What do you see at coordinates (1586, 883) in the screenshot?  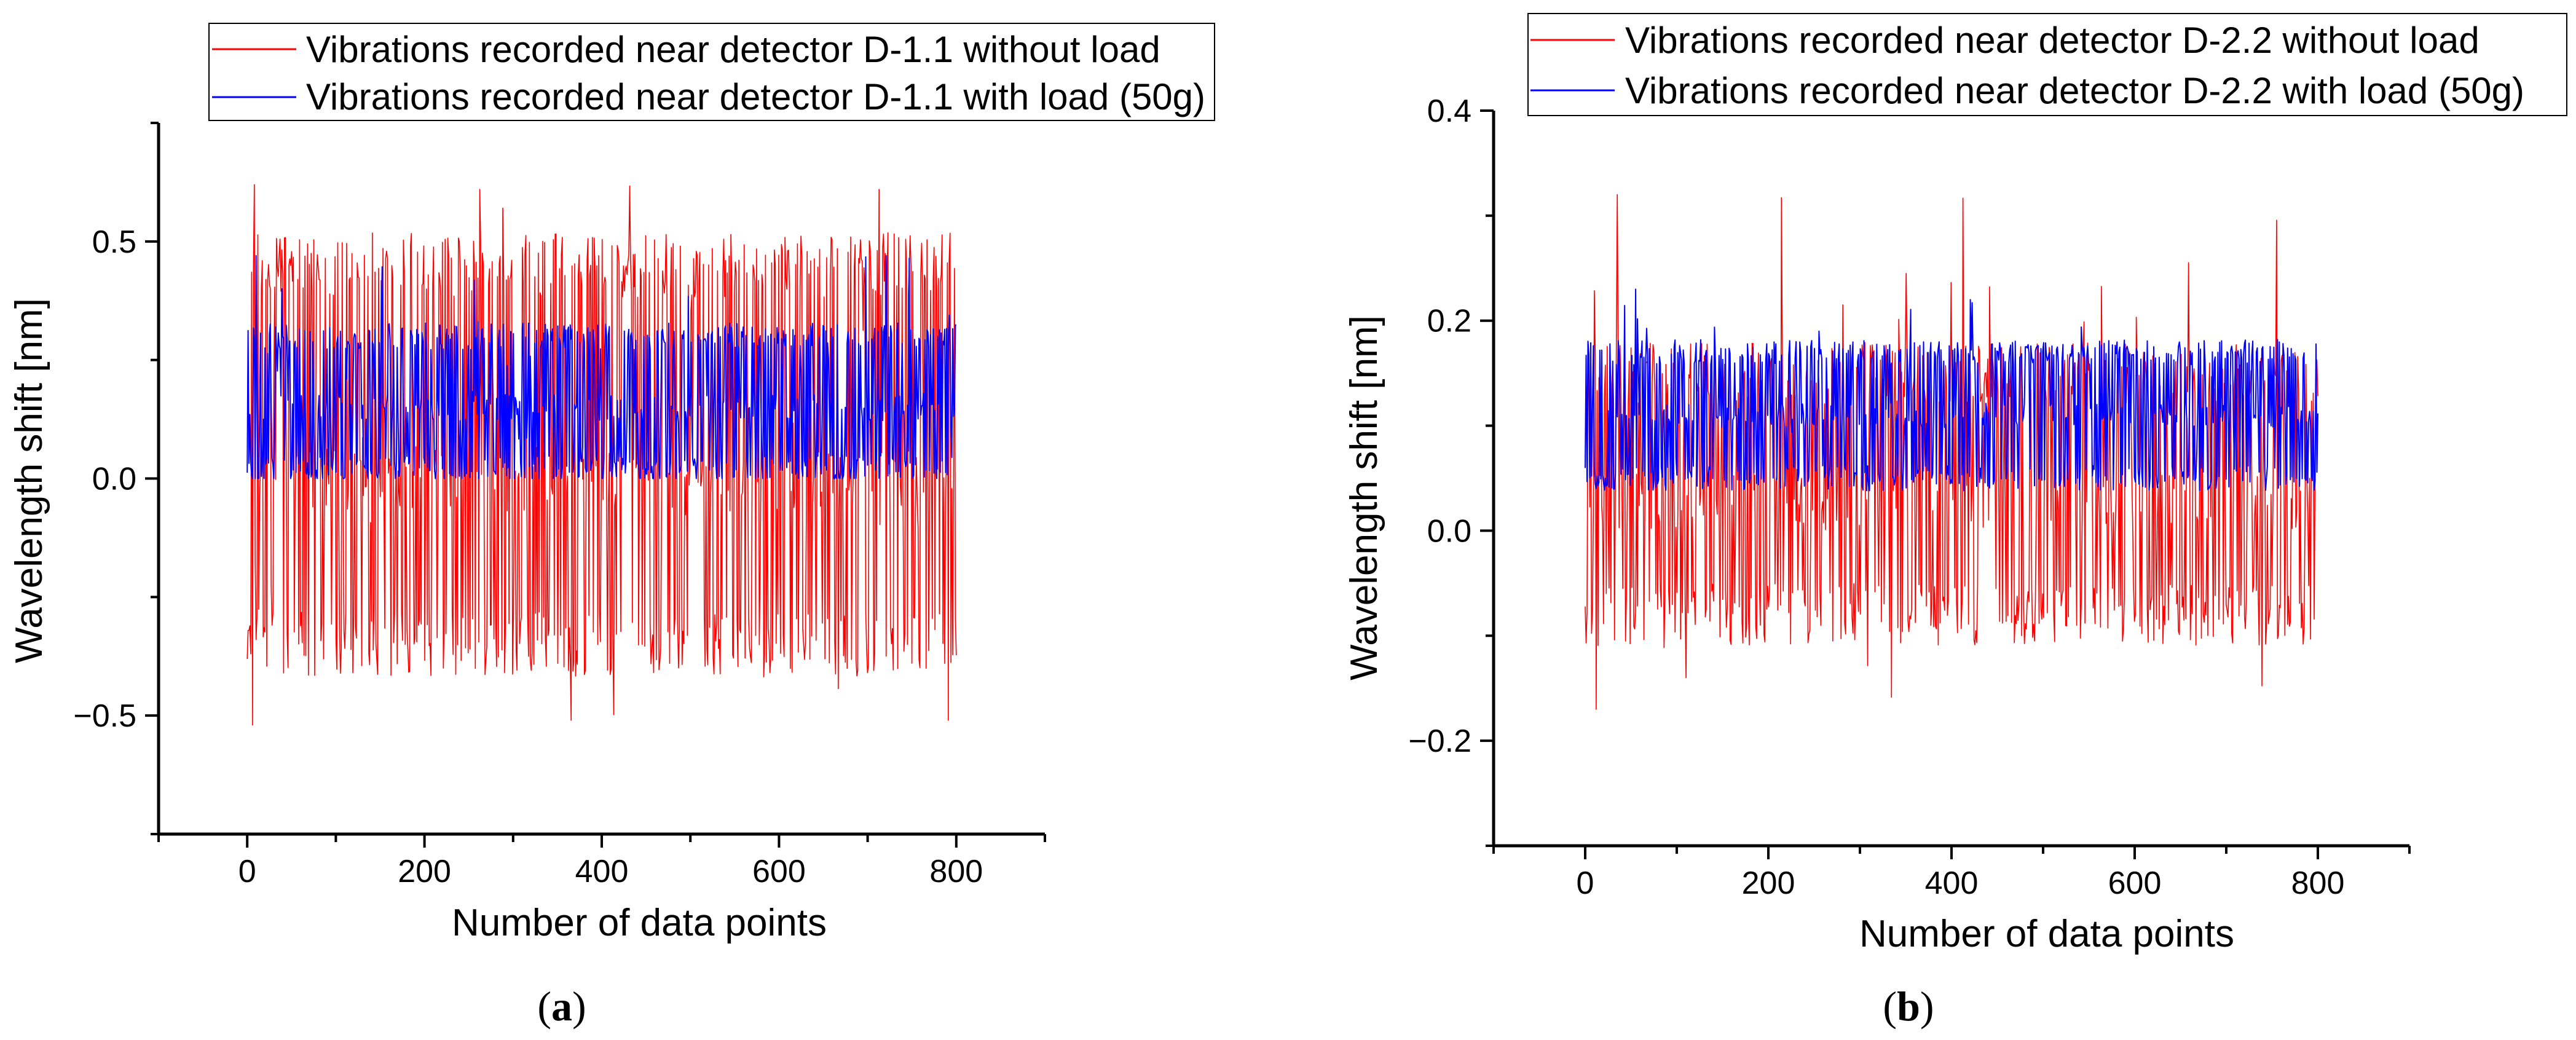 I see `chart-b-xtick-label: 0` at bounding box center [1586, 883].